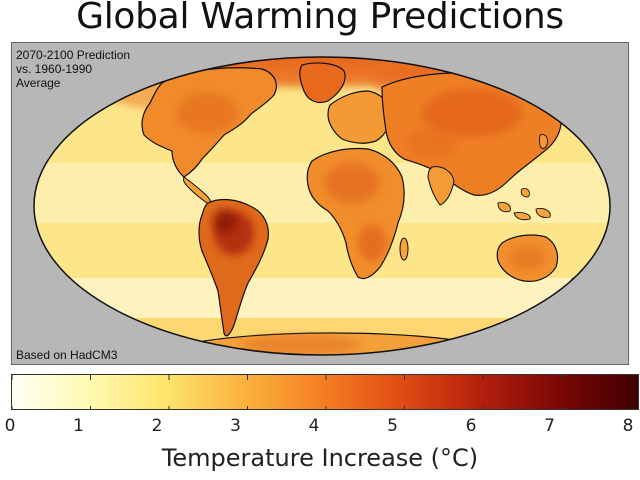 The height and width of the screenshot is (480, 640). What do you see at coordinates (441, 186) in the screenshot?
I see `india-landmass` at bounding box center [441, 186].